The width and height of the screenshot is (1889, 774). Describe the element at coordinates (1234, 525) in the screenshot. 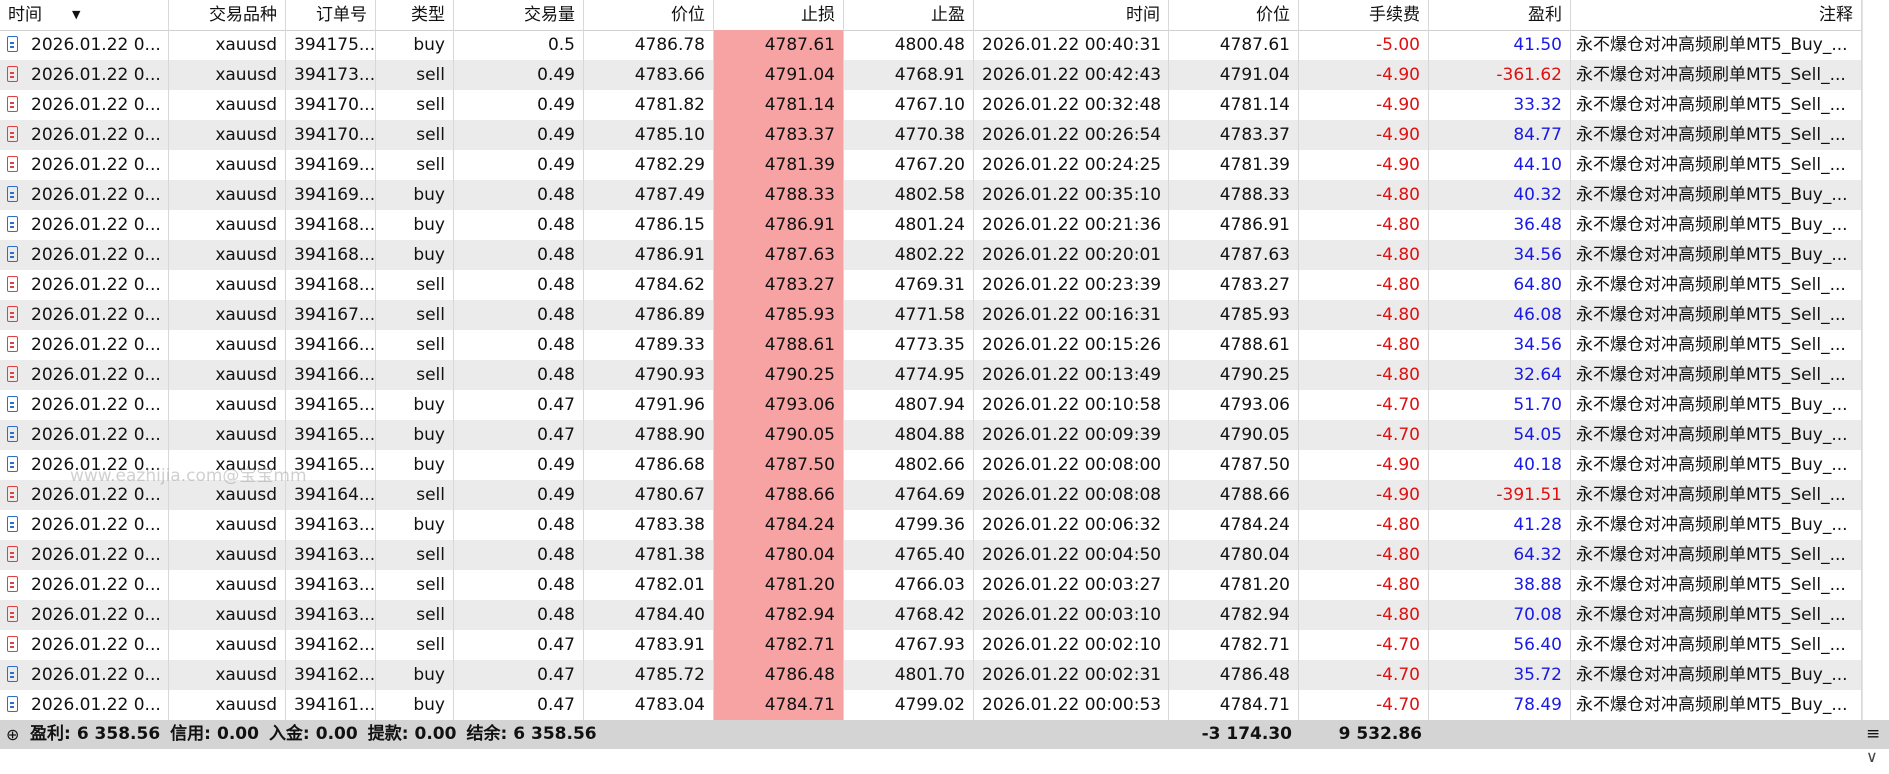

I see `cell: 4784.24` at that location.